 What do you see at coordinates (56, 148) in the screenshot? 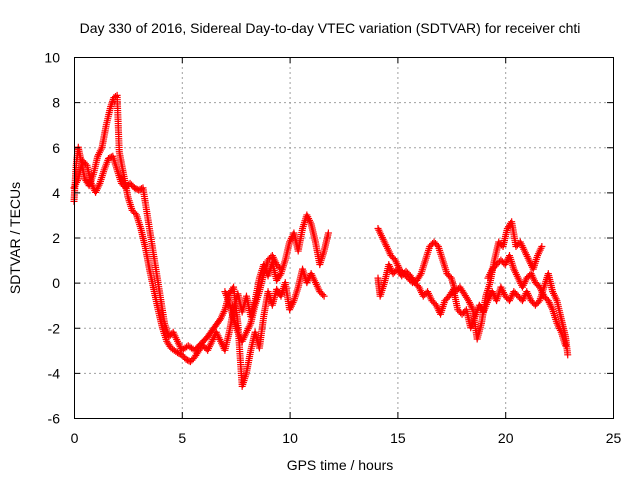
I see `y-tick-label: 6` at bounding box center [56, 148].